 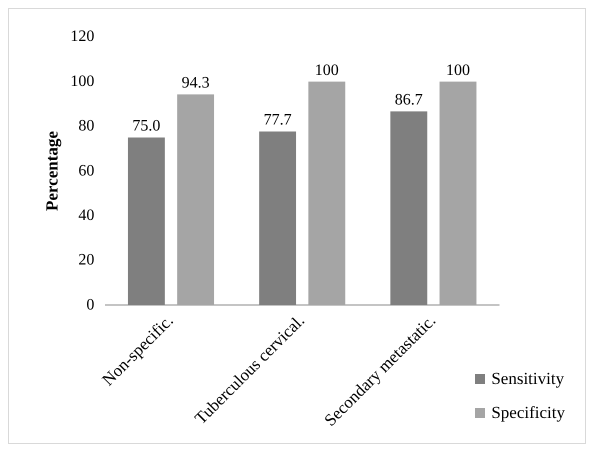 I want to click on y-axis-title: Percentage, so click(x=52, y=171).